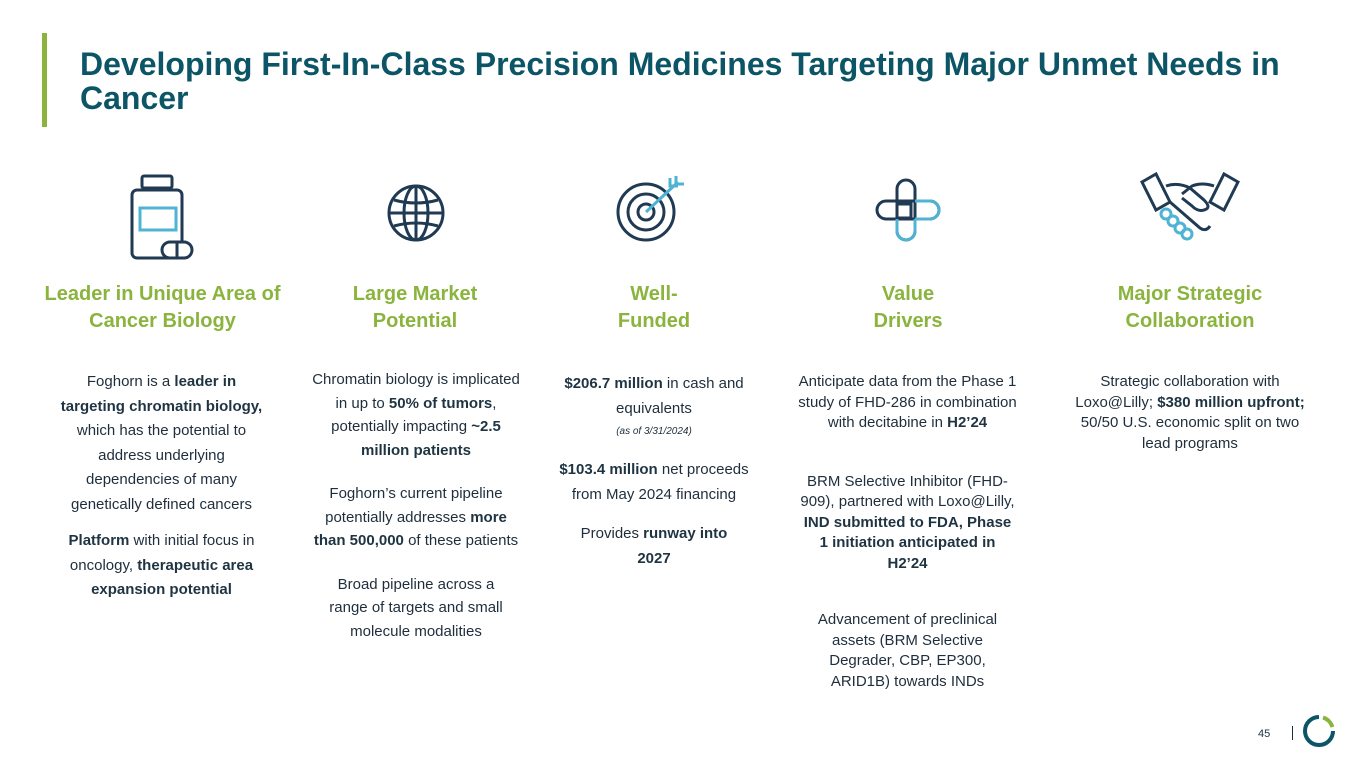  What do you see at coordinates (908, 210) in the screenshot?
I see `medical-cross-icon` at bounding box center [908, 210].